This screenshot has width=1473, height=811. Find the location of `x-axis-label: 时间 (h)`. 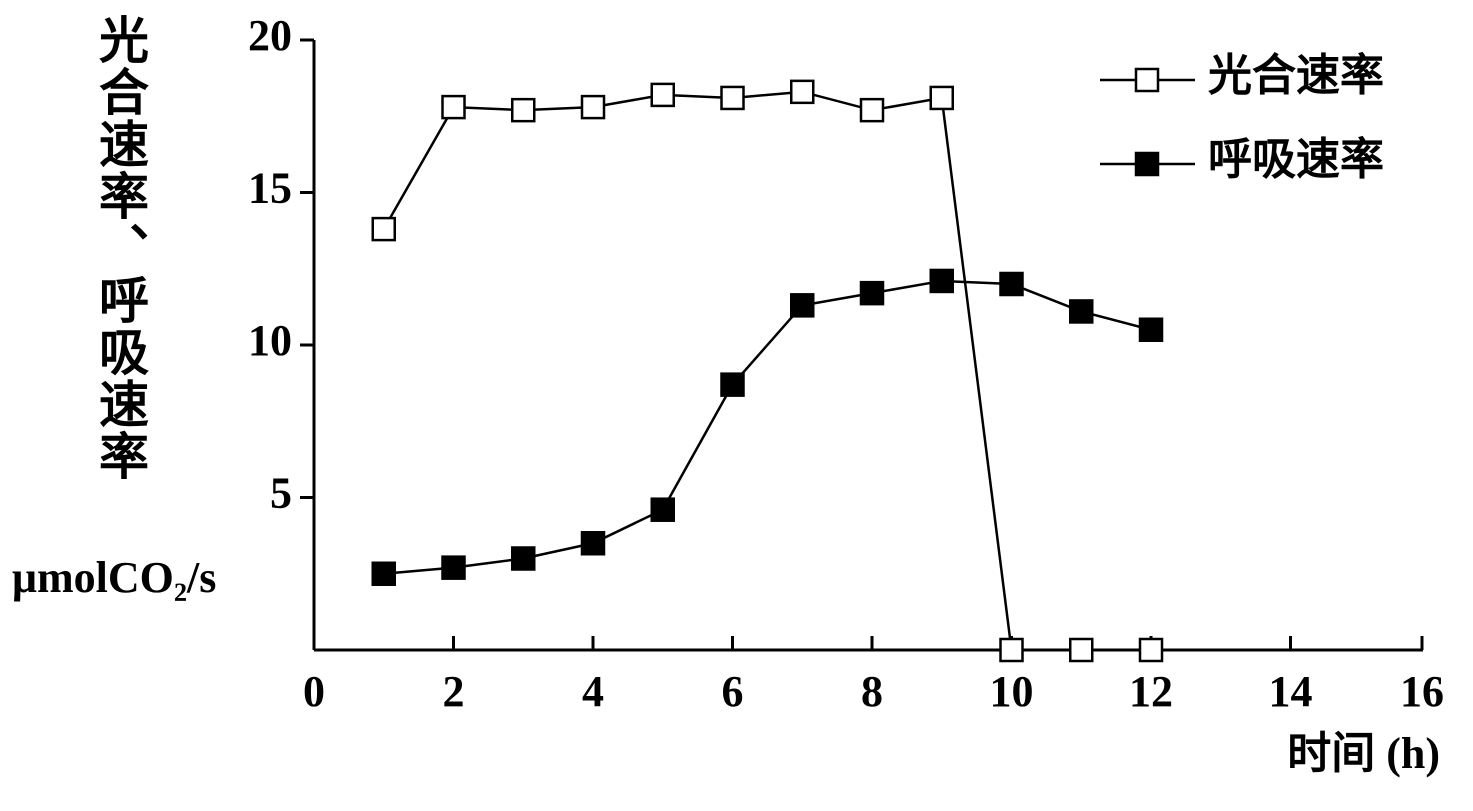

x-axis-label: 时间 (h) is located at coordinates (1363, 753).